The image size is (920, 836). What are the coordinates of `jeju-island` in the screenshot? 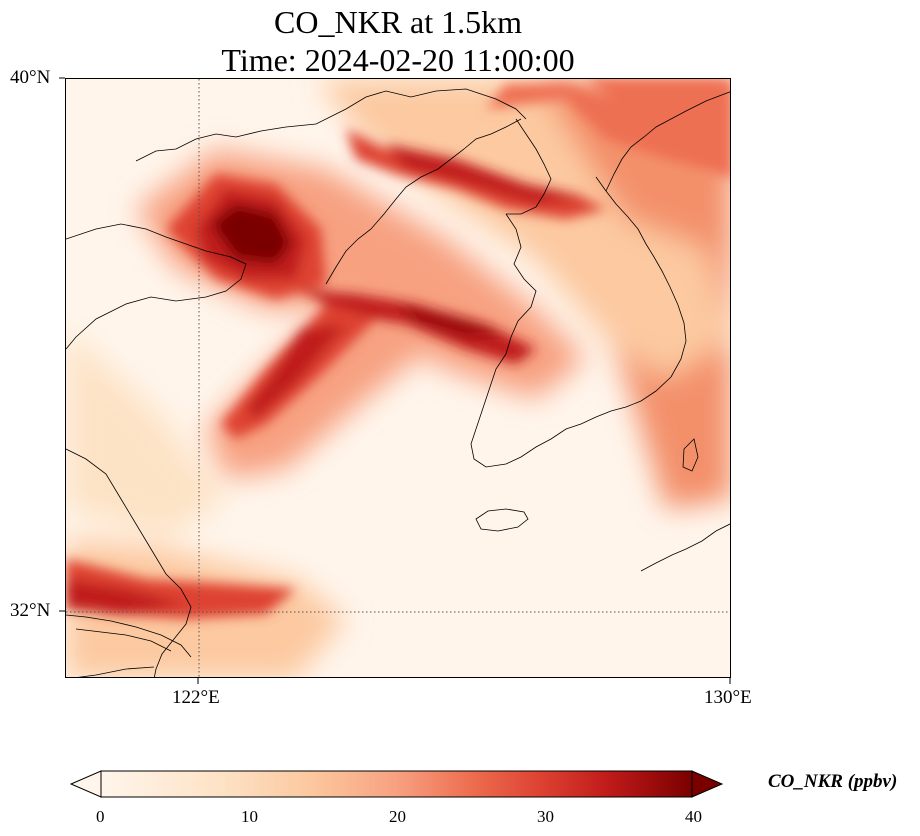 It's located at (502, 520).